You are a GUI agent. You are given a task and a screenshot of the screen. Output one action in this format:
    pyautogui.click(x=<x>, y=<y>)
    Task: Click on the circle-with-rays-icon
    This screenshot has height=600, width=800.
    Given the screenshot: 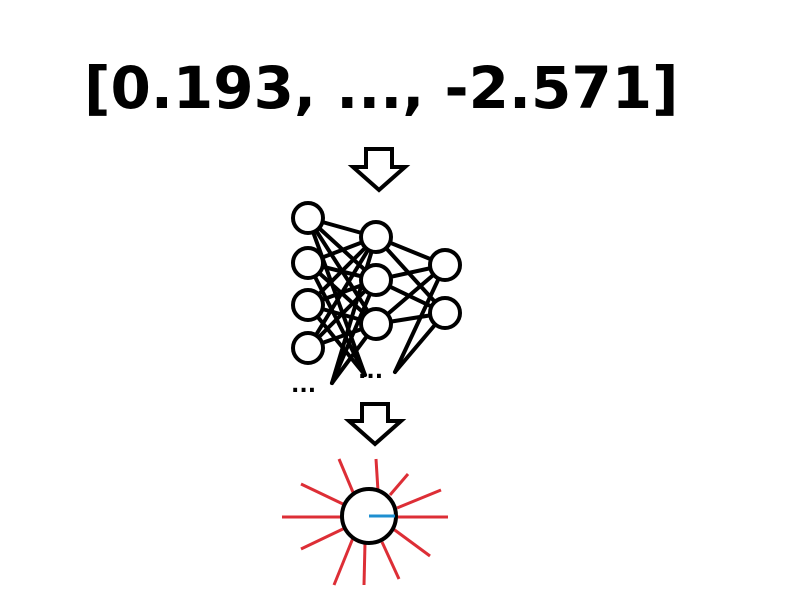 What is the action you would take?
    pyautogui.click(x=365, y=522)
    